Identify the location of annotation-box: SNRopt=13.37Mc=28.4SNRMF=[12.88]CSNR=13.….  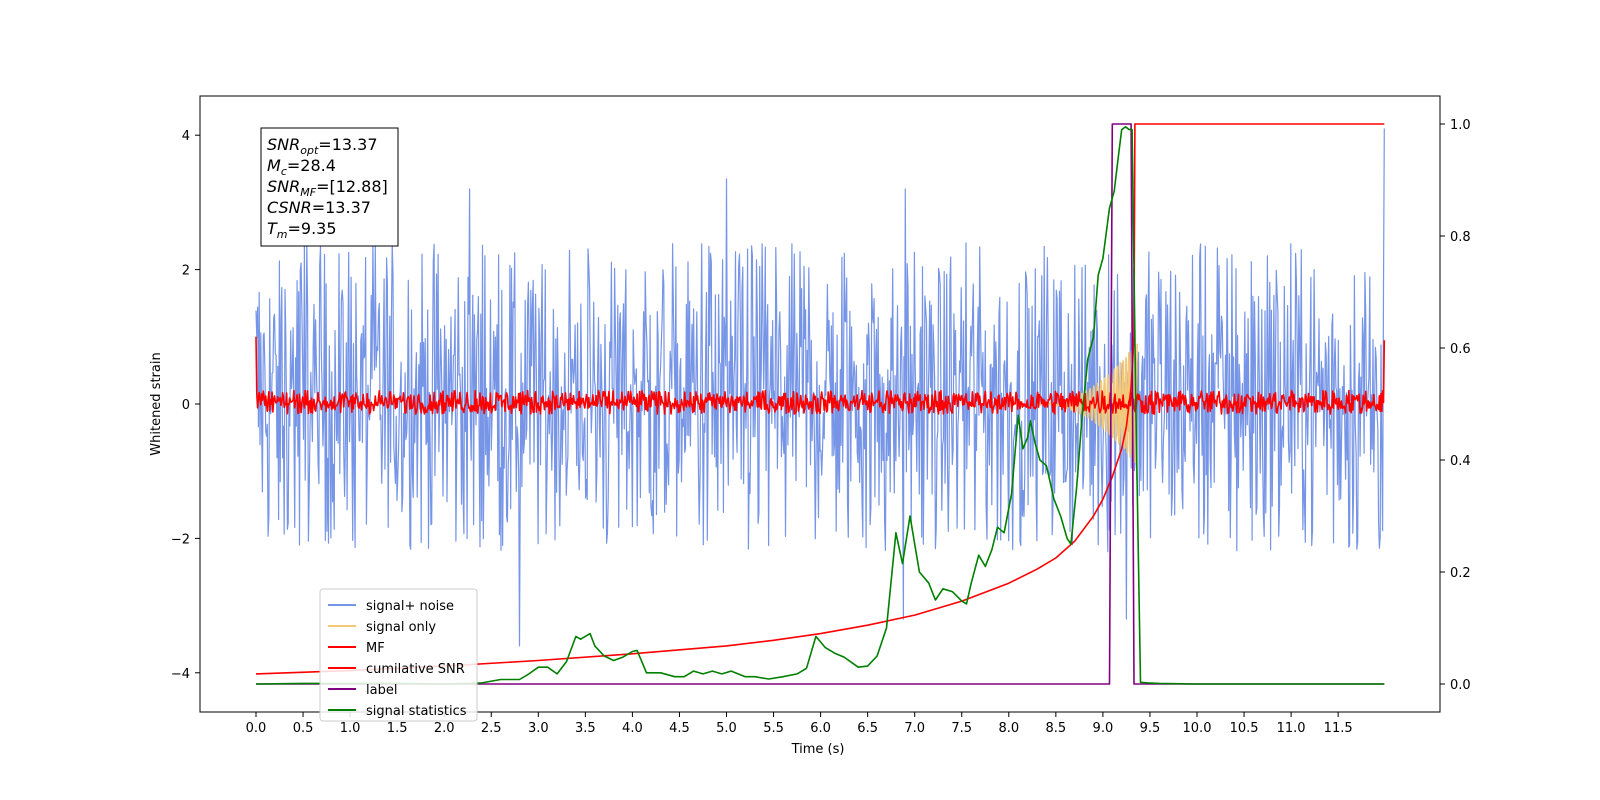
(329, 187).